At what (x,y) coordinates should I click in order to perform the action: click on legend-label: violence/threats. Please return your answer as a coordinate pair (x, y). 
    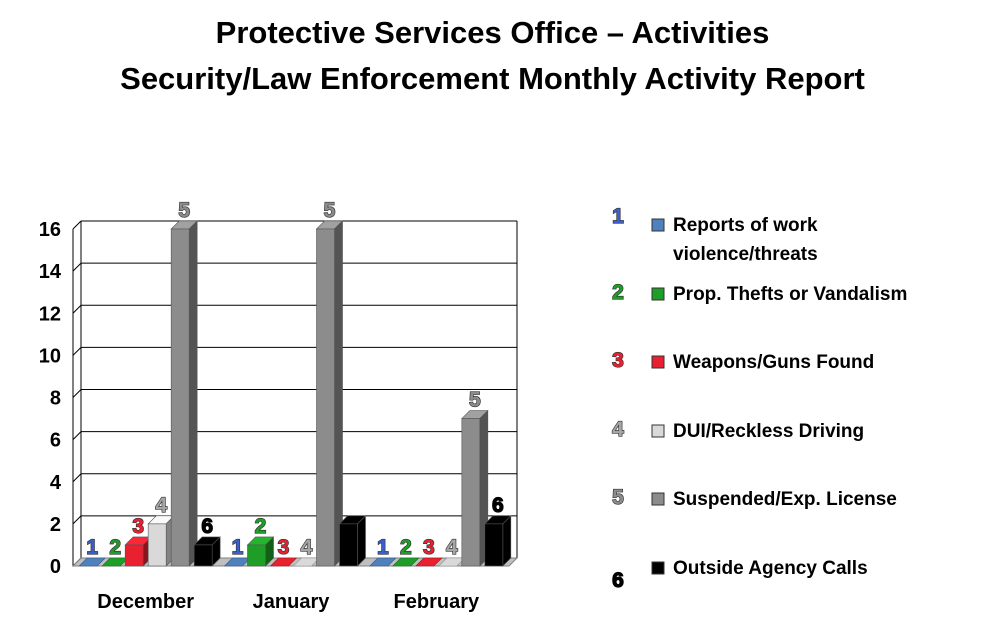
    Looking at the image, I should click on (745, 254).